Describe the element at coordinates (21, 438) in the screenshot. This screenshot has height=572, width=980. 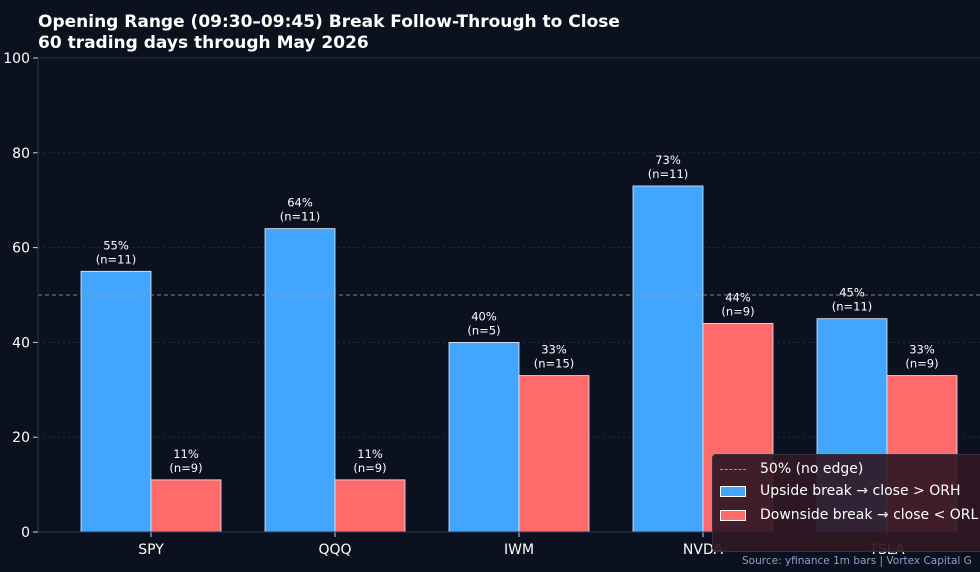
I see `y-tick-label: 20` at that location.